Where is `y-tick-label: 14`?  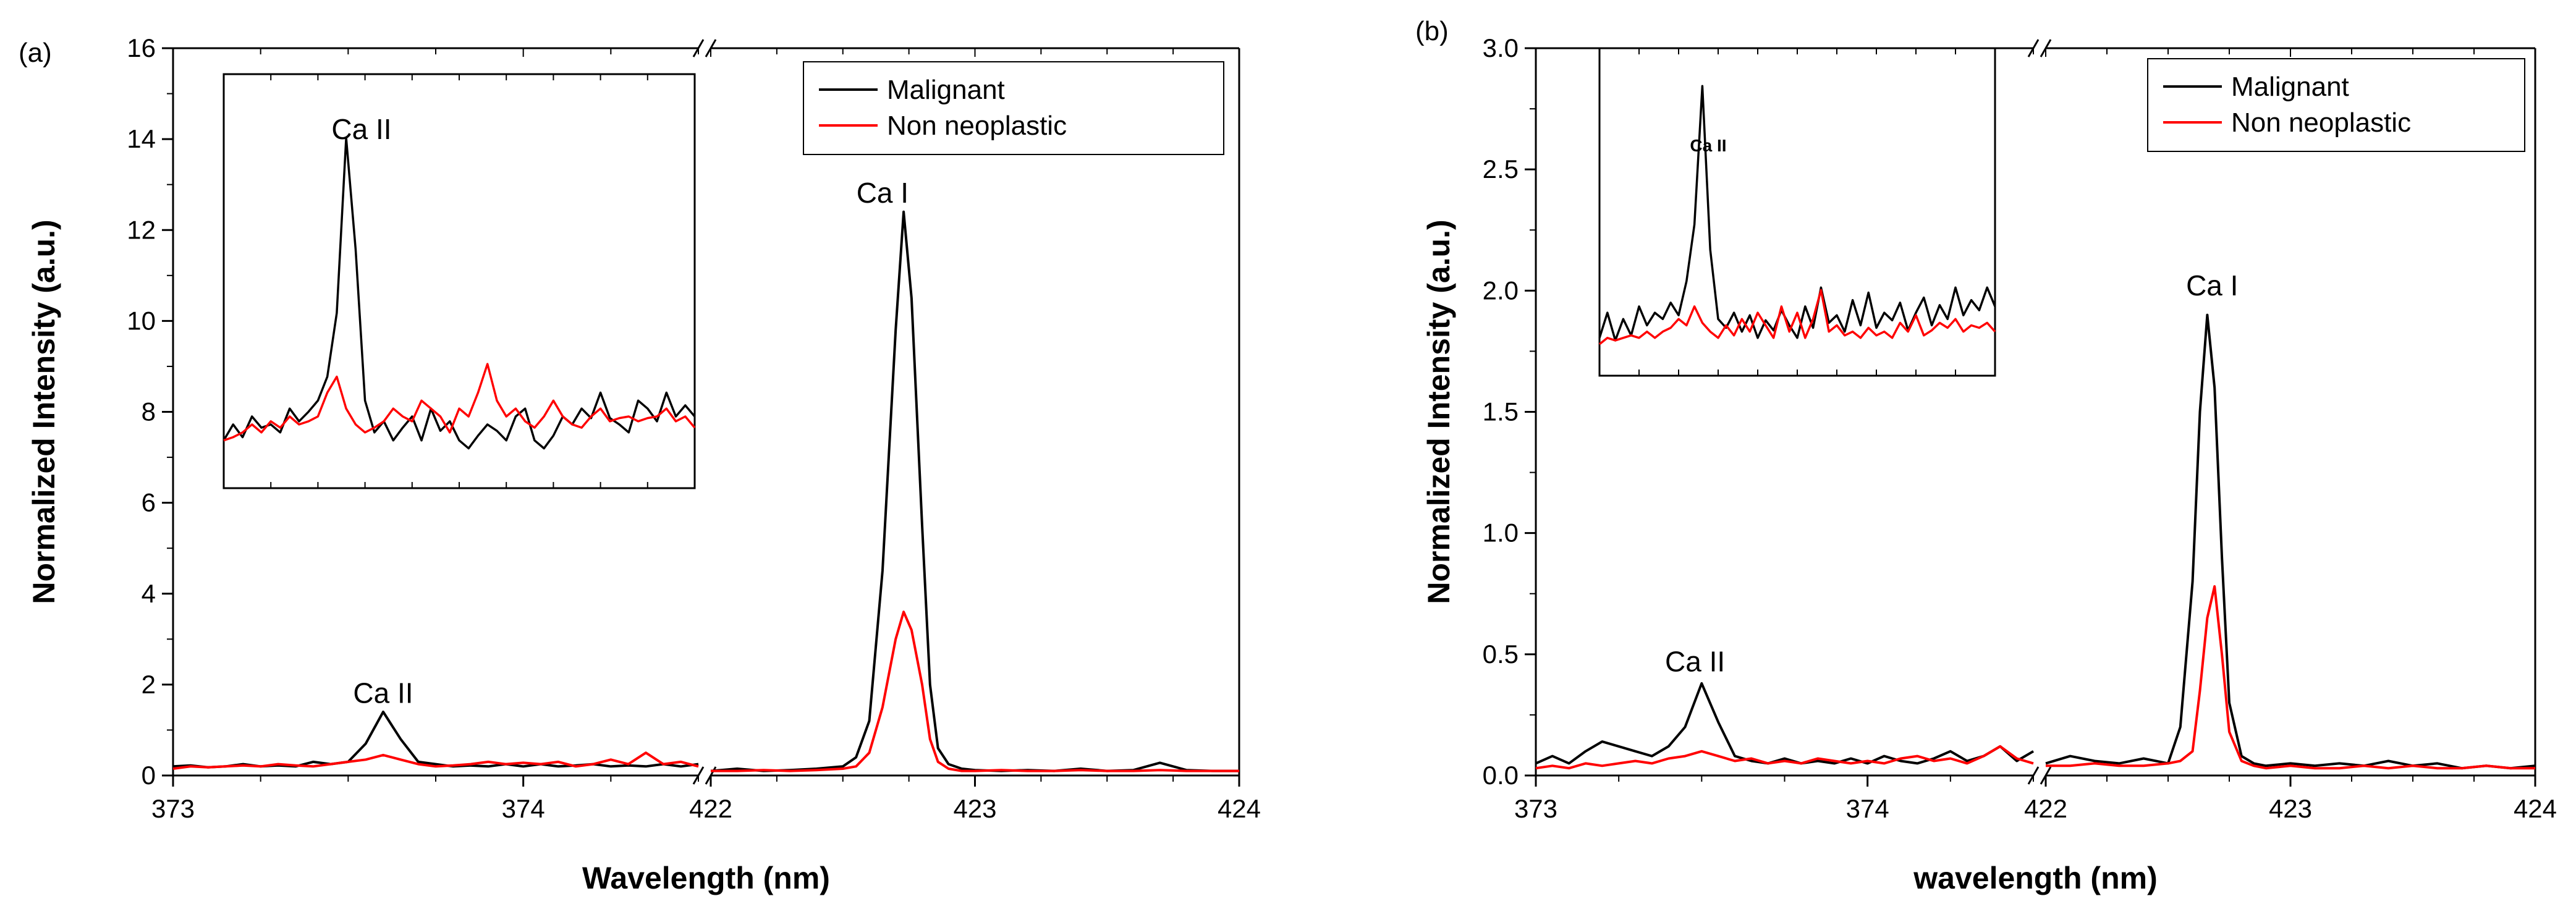 y-tick-label: 14 is located at coordinates (141, 138).